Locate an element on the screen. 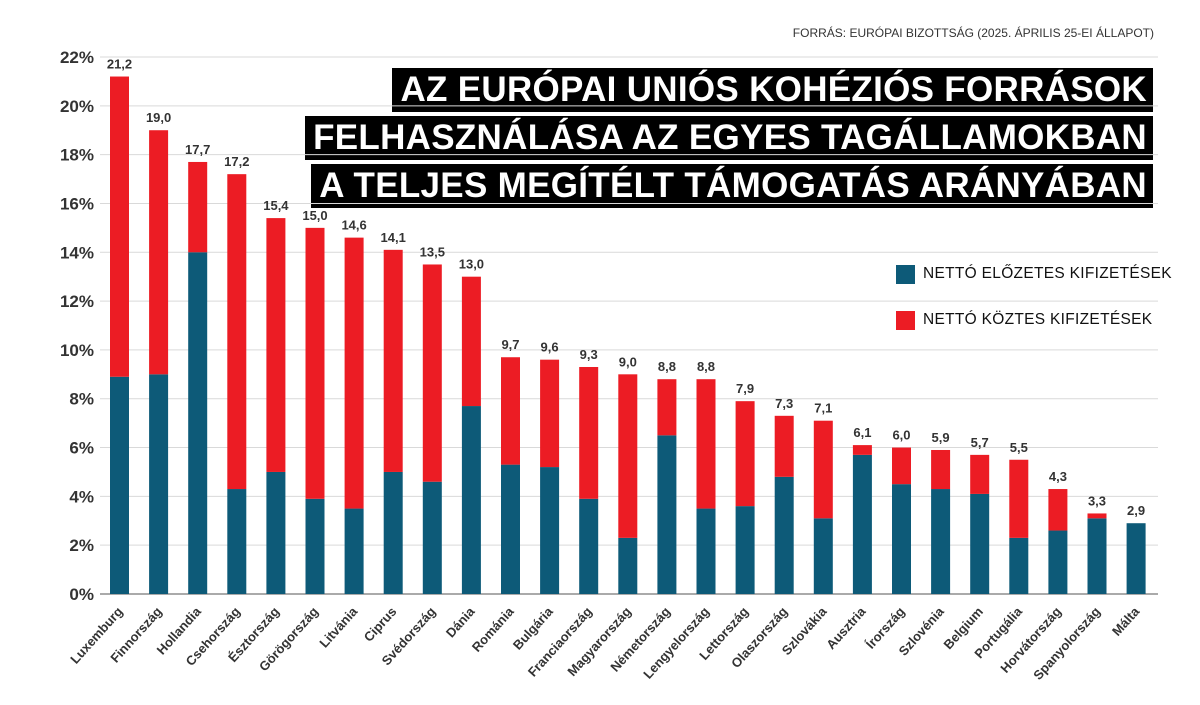 This screenshot has height=705, width=1200. legend-label-interim: NETTÓ KÖZTES KIFIZETÉSEK is located at coordinates (1038, 319).